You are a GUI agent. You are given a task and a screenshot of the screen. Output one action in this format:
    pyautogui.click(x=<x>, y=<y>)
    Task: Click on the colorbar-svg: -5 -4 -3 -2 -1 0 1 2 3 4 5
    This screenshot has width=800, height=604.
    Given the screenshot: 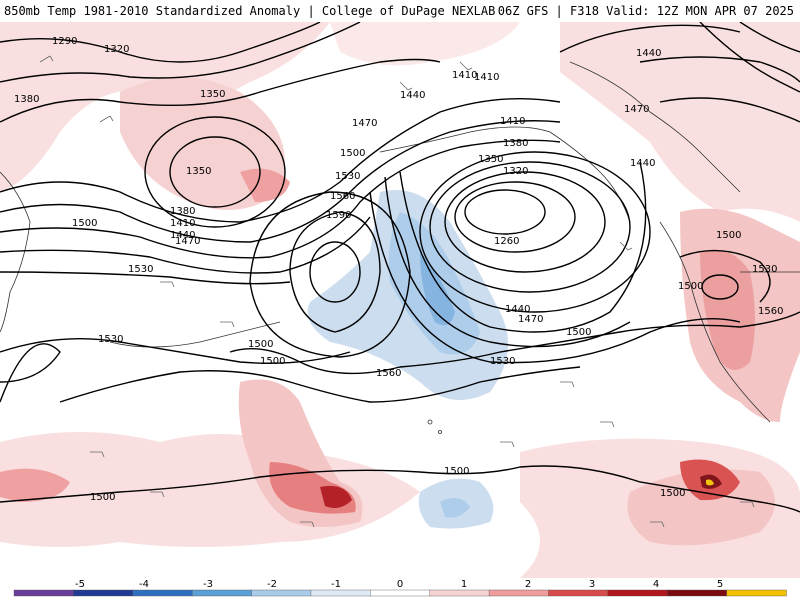 What is the action you would take?
    pyautogui.click(x=400, y=588)
    